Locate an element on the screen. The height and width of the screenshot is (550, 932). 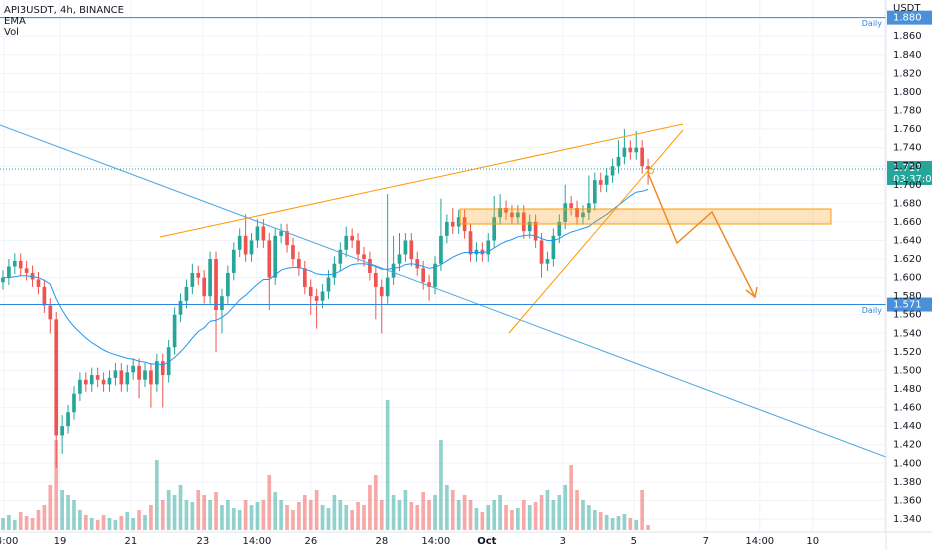
last-price-tag is located at coordinates (909, 172).